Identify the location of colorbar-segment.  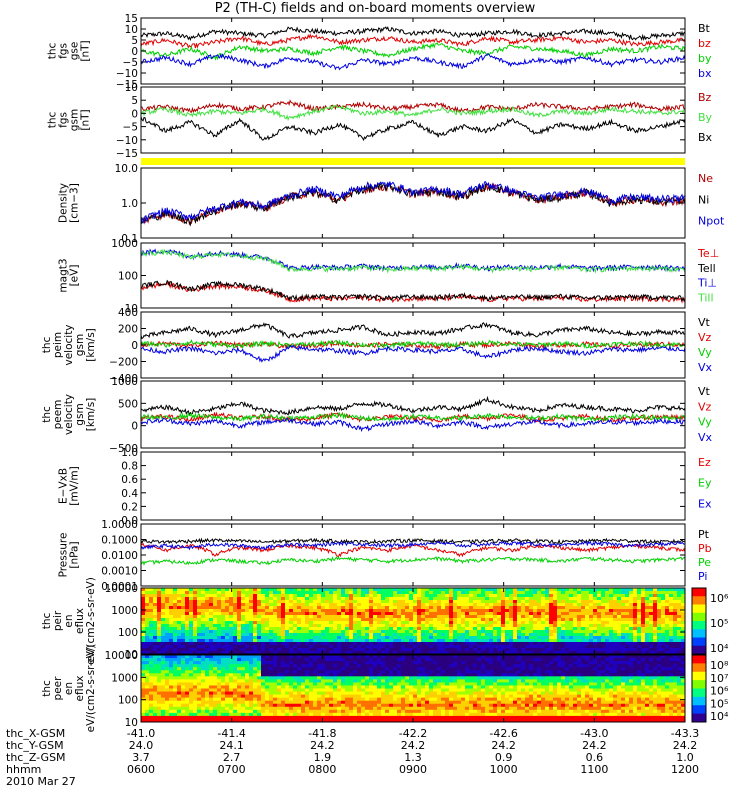
(699, 642).